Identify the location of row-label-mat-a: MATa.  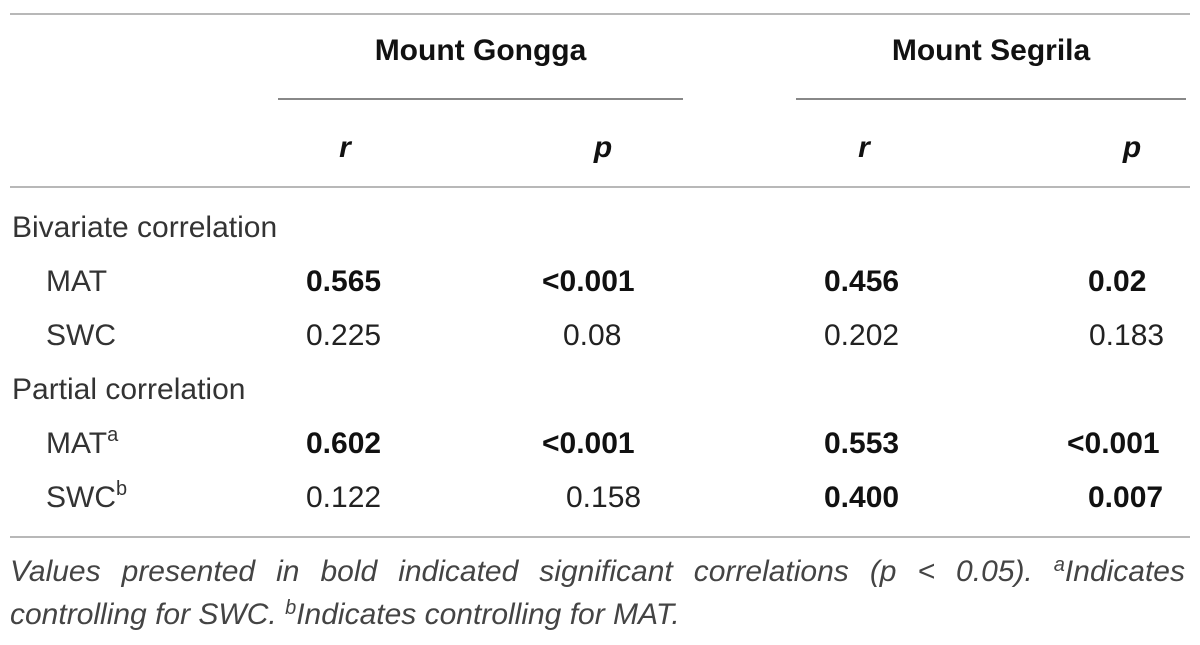
(82, 444).